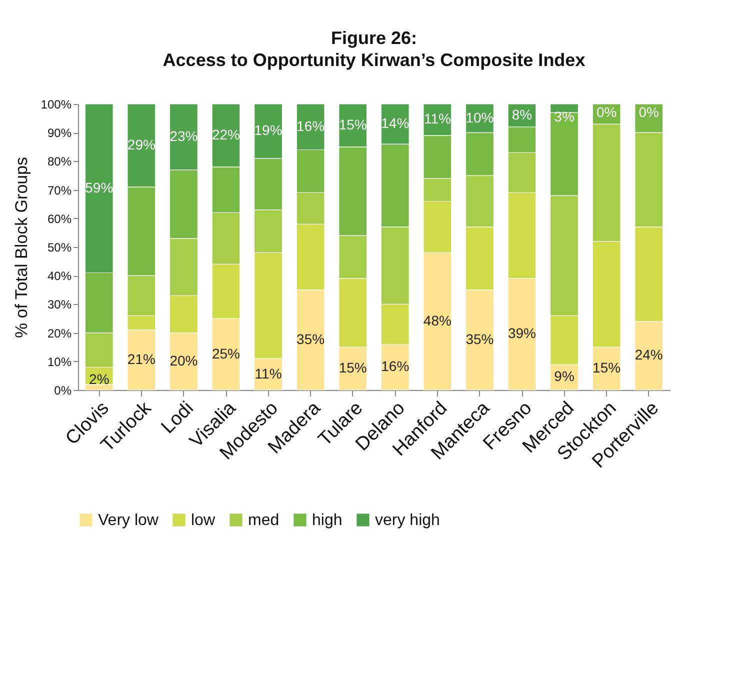 Image resolution: width=740 pixels, height=681 pixels. I want to click on data-label: 29%, so click(141, 144).